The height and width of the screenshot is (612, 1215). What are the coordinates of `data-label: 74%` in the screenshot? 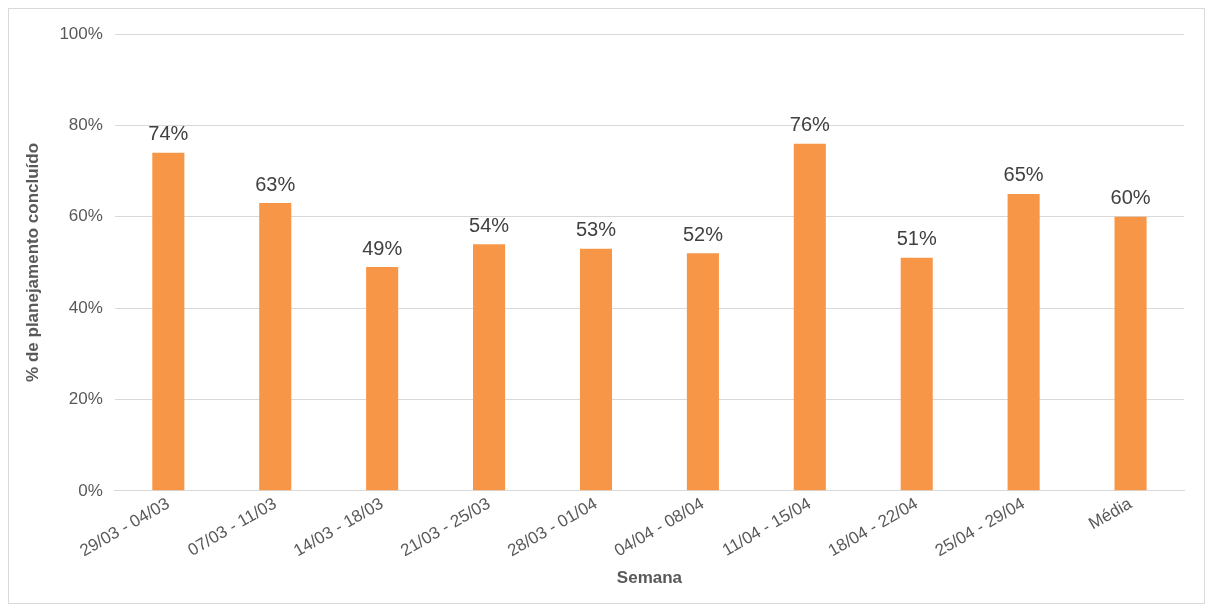 It's located at (168, 133).